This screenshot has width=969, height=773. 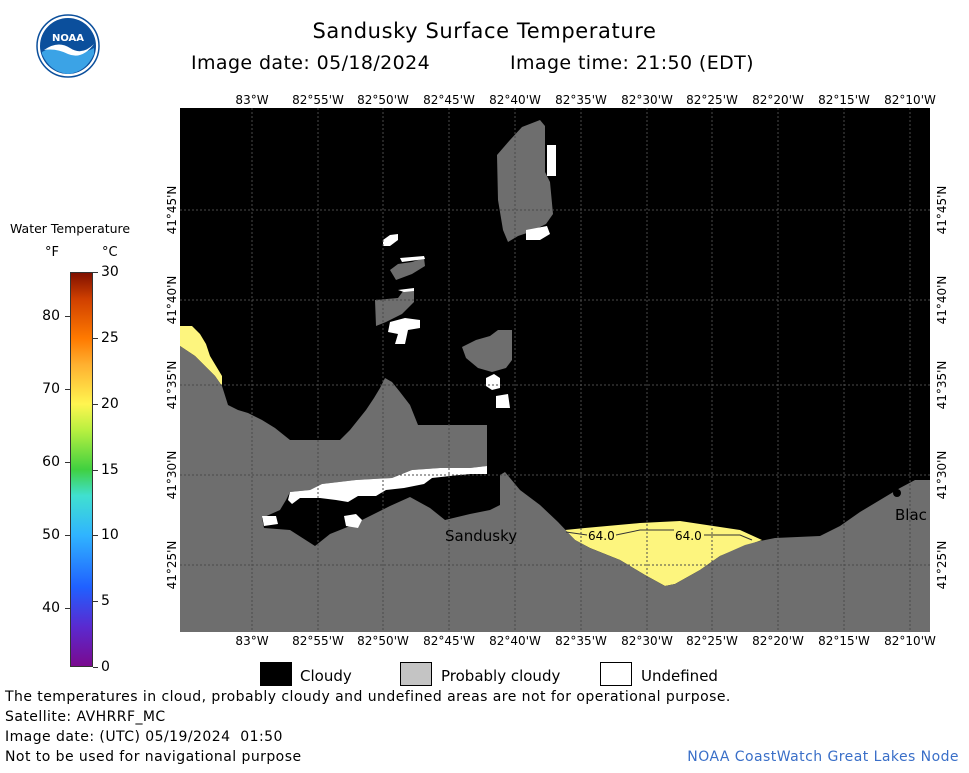 I want to click on lat-label-left: 41°40'N, so click(x=172, y=300).